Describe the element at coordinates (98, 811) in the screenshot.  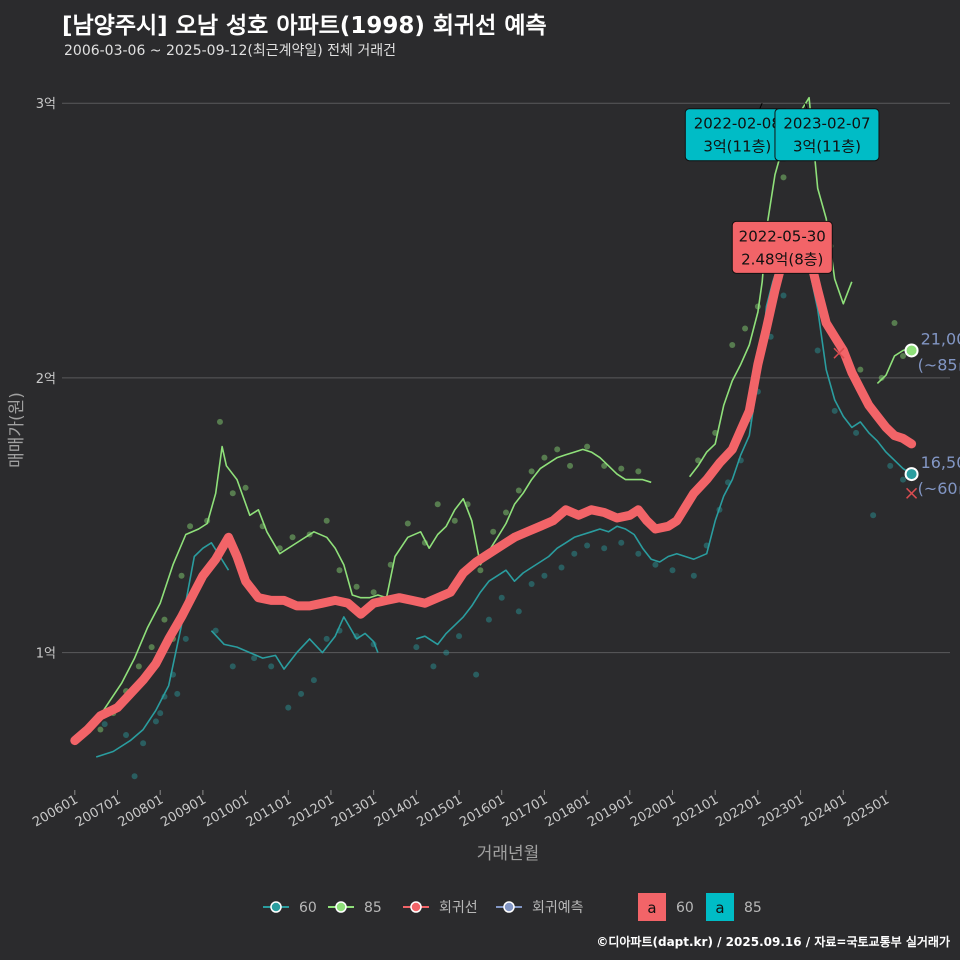
I see `x-tick-label: 200701` at that location.